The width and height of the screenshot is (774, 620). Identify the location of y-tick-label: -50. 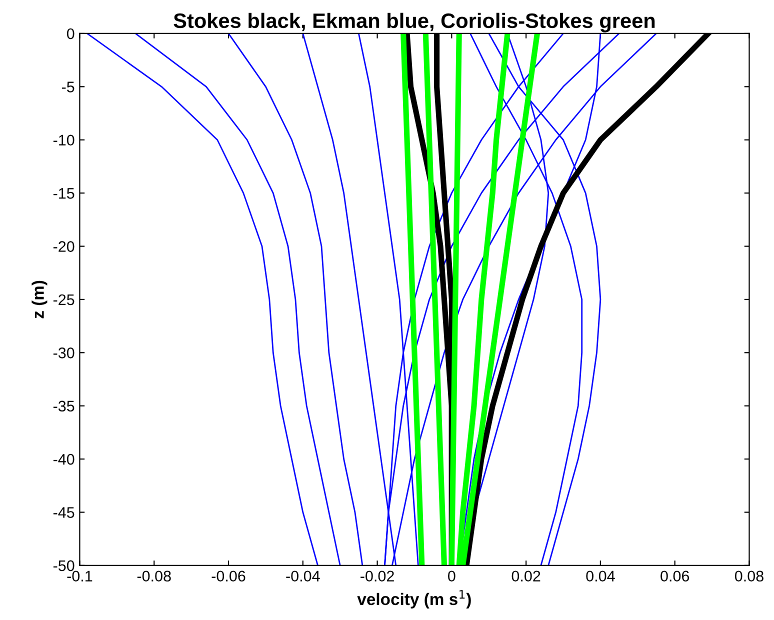
(63, 566).